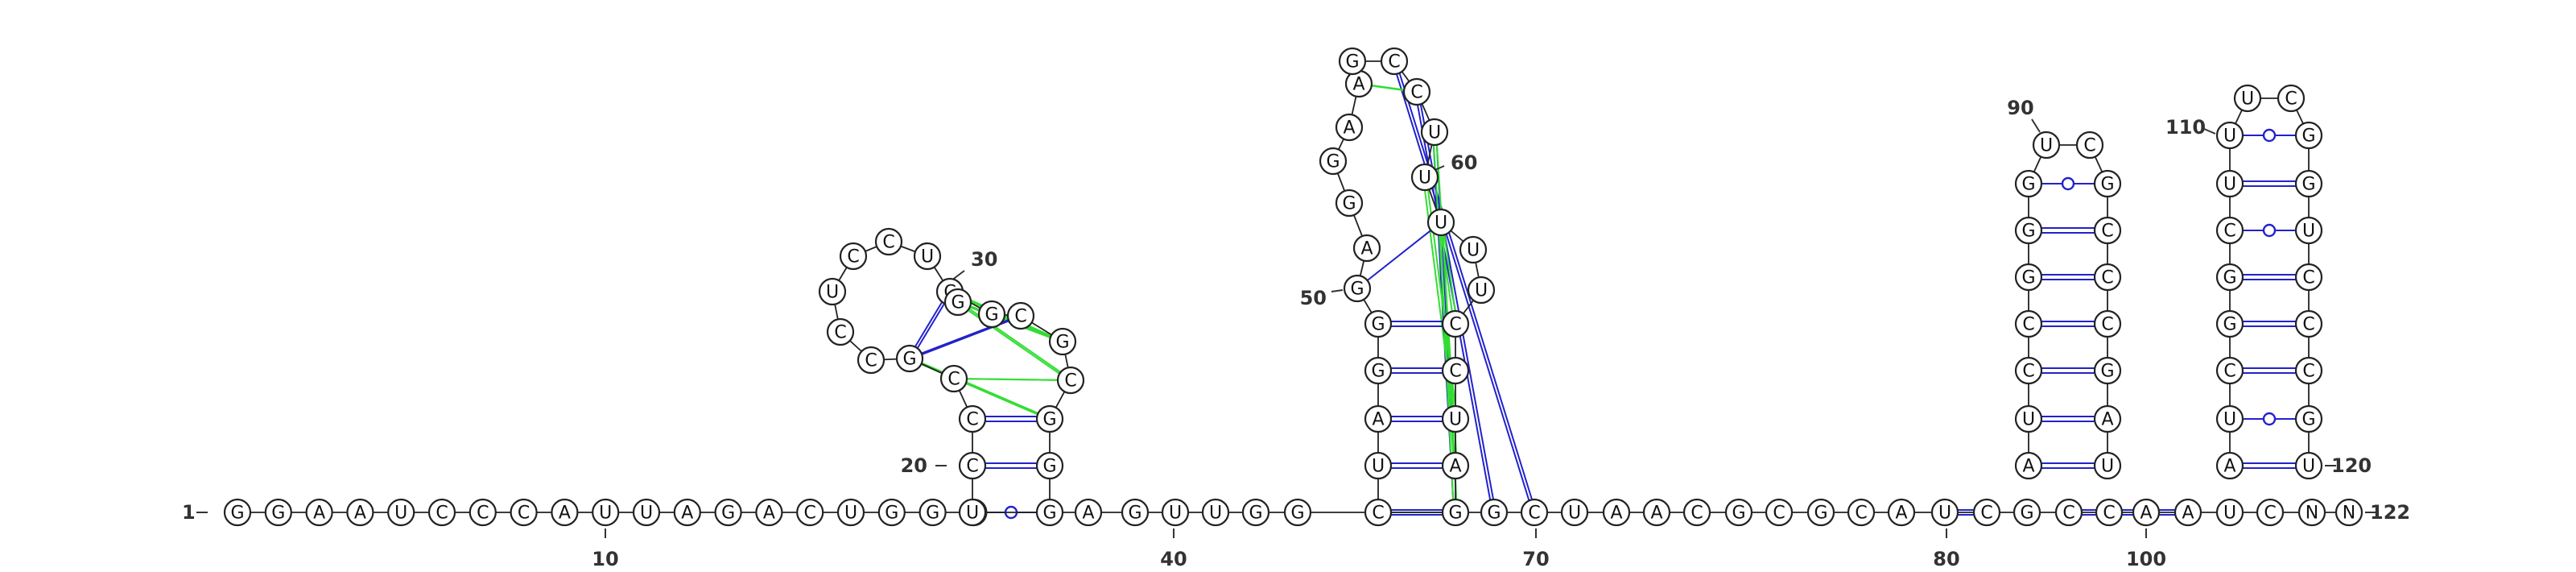 The image size is (2576, 572). What do you see at coordinates (2229, 465) in the screenshot?
I see `nucleotide-A: A` at bounding box center [2229, 465].